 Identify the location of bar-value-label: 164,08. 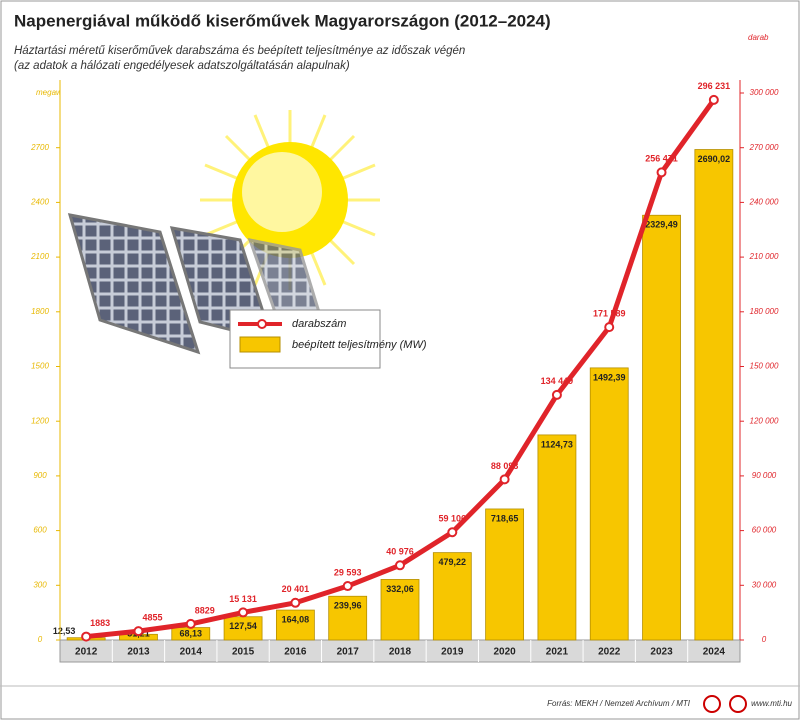
(296, 619).